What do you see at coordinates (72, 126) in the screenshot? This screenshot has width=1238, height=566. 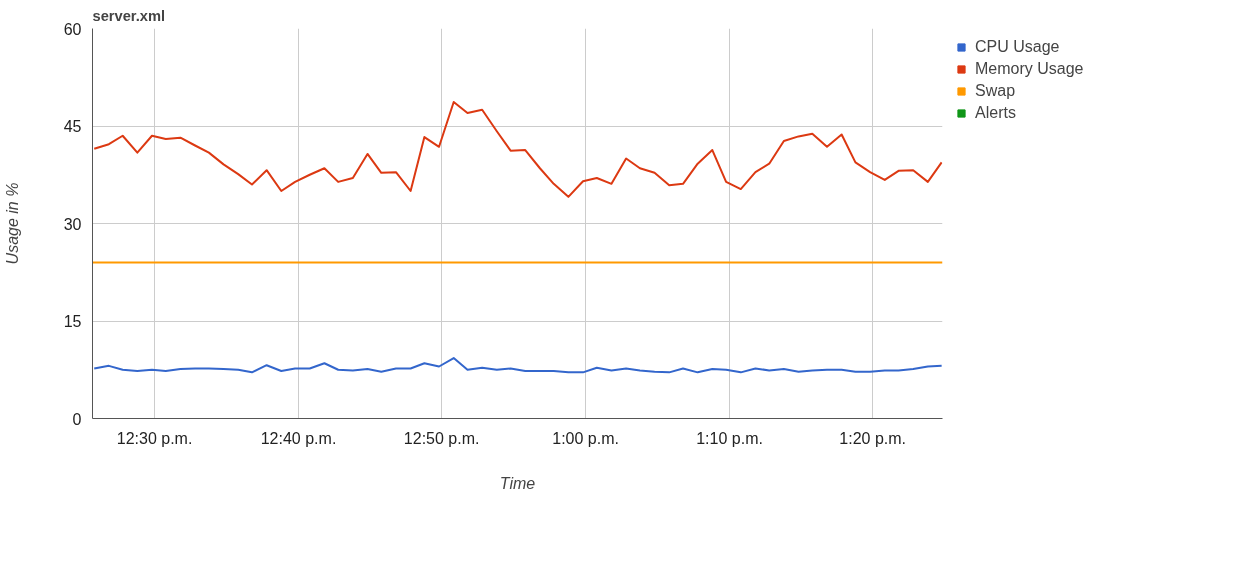 I see `y-tick-label: 45` at bounding box center [72, 126].